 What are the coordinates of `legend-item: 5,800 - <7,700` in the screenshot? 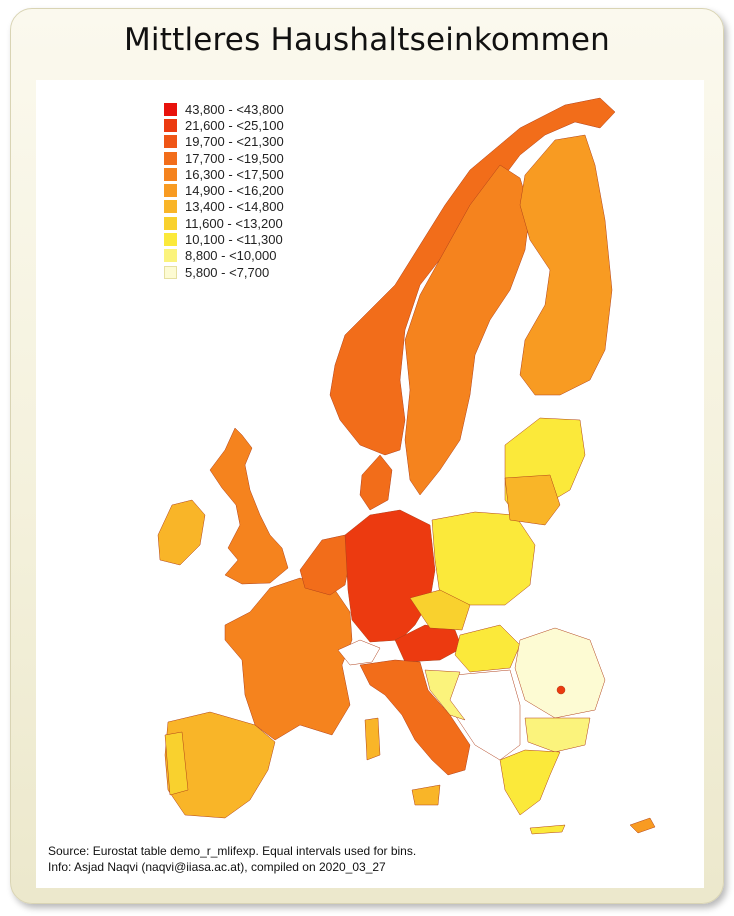 It's located at (224, 272).